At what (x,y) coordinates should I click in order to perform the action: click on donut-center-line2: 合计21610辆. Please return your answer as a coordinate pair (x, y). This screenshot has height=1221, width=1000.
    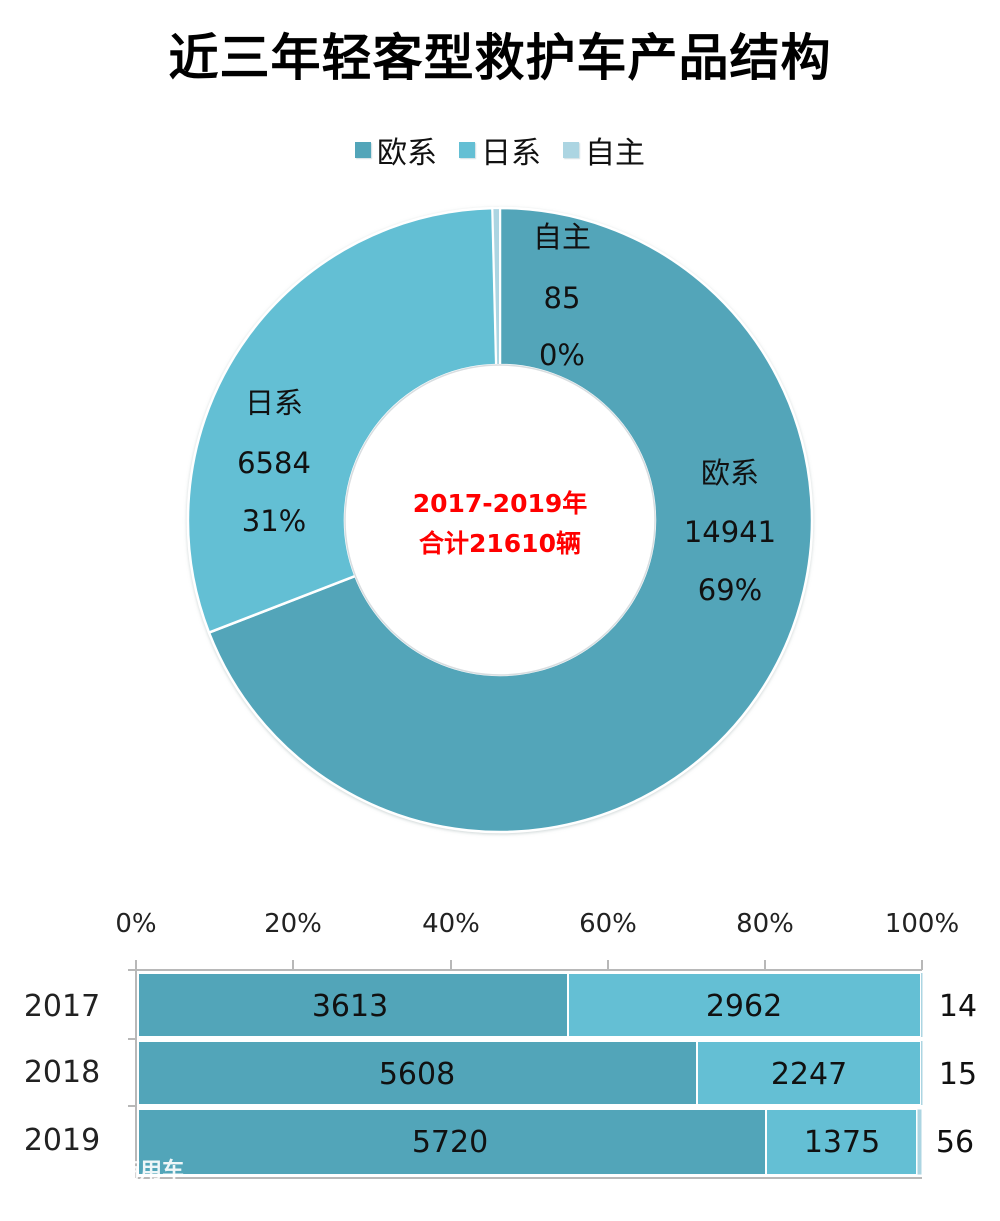
    Looking at the image, I should click on (500, 543).